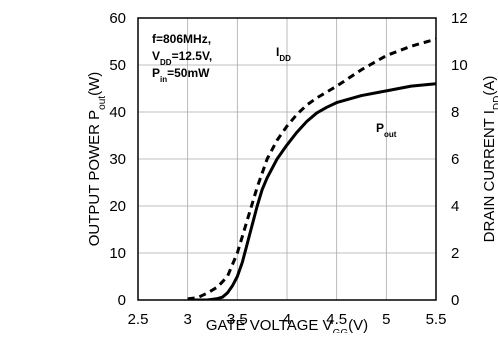 Image resolution: width=498 pixels, height=338 pixels. What do you see at coordinates (138, 319) in the screenshot?
I see `x-tick-label: 2.5` at bounding box center [138, 319].